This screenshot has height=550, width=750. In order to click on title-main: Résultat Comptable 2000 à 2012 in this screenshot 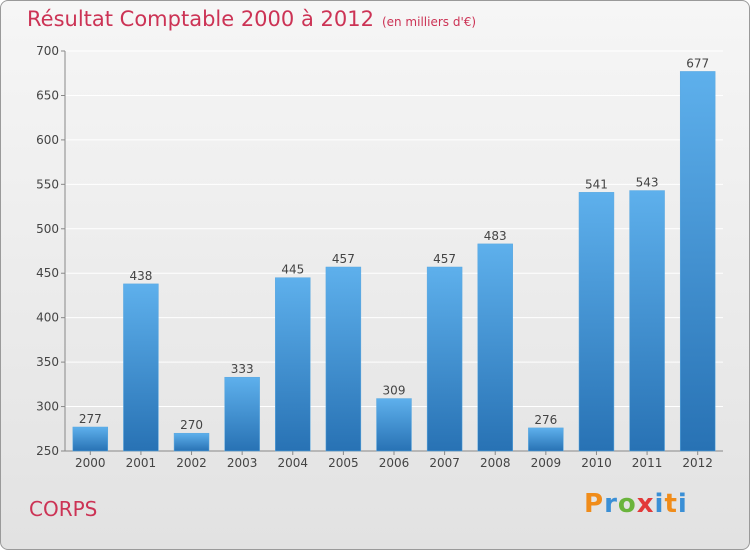, I will do `click(200, 19)`.